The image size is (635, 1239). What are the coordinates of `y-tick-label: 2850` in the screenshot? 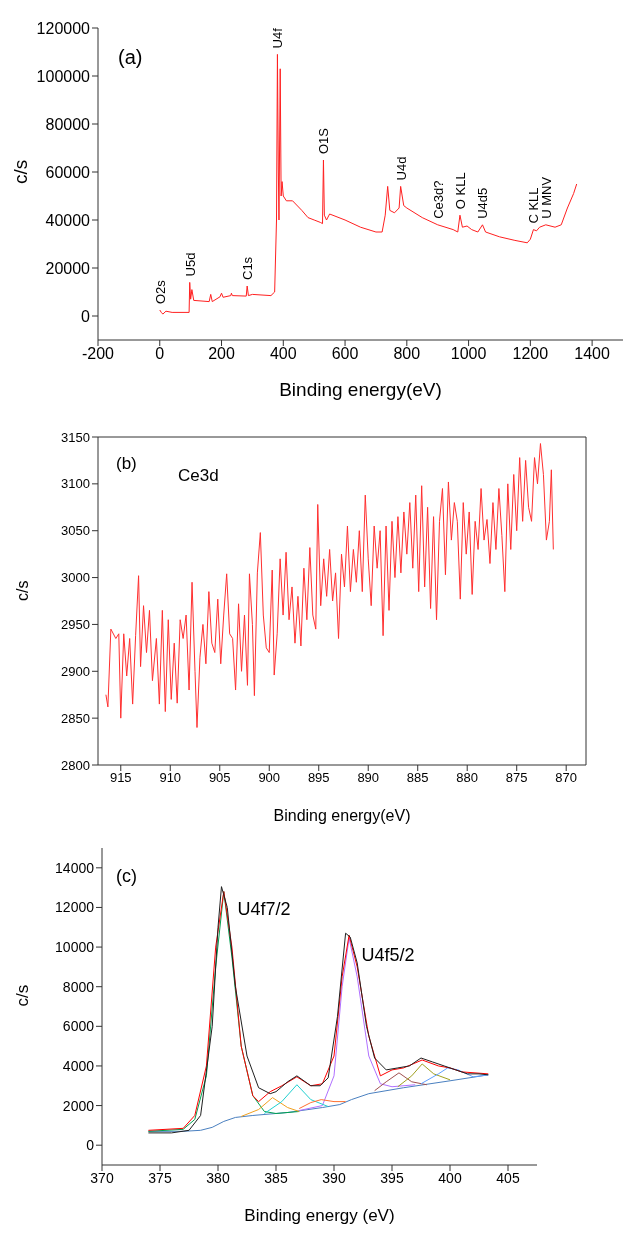 It's located at (75, 718).